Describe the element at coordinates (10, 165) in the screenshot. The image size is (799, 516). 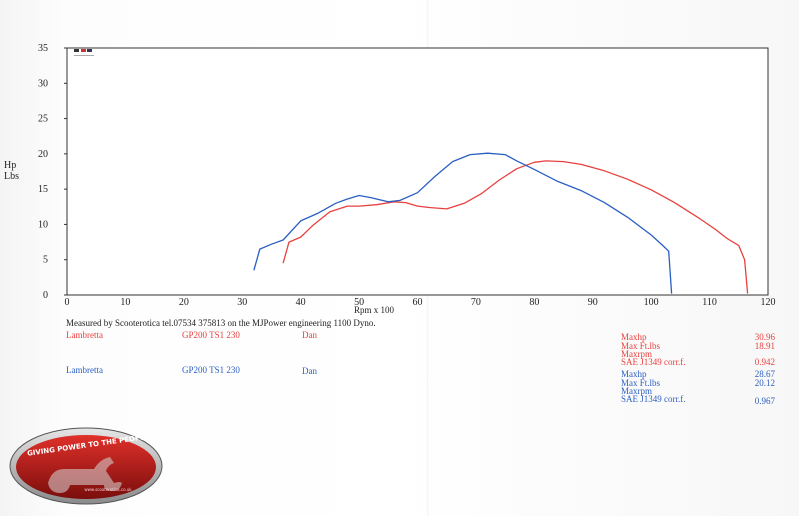
I see `y-unit-hp: Hp` at that location.